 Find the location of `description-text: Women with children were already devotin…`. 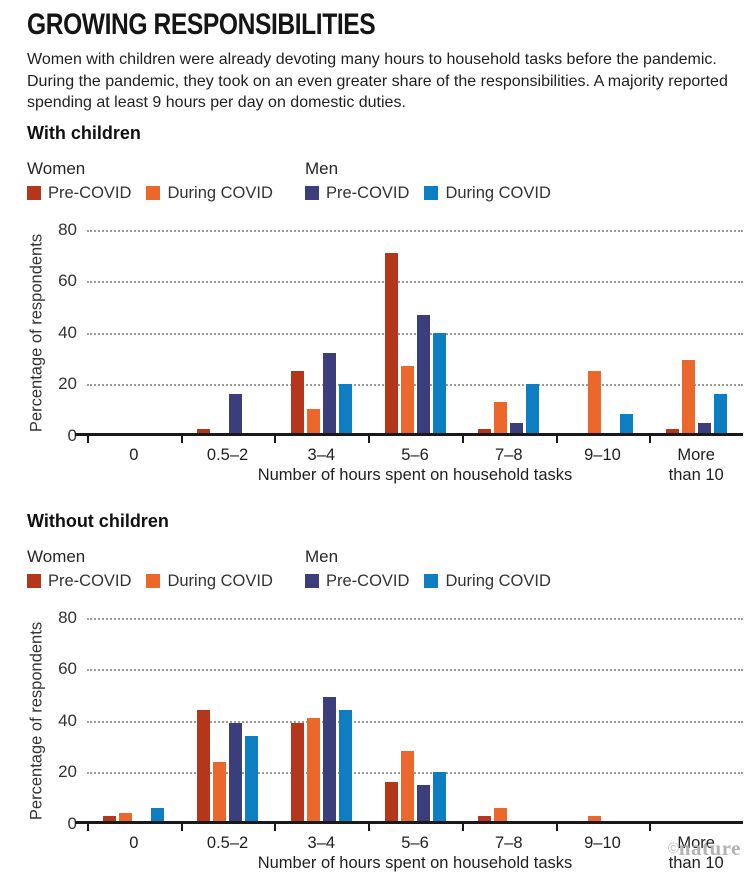

description-text: Women with children were already devotin… is located at coordinates (377, 81).